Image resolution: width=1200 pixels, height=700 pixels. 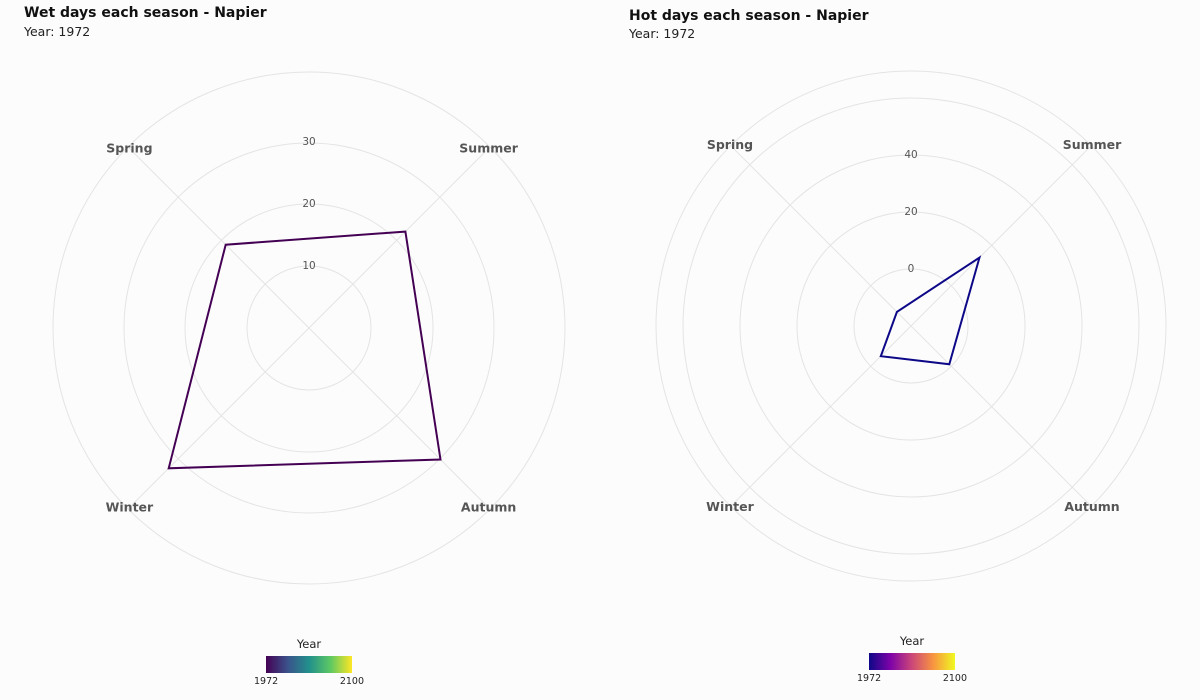 What do you see at coordinates (911, 269) in the screenshot?
I see `radial-tick-label: 0` at bounding box center [911, 269].